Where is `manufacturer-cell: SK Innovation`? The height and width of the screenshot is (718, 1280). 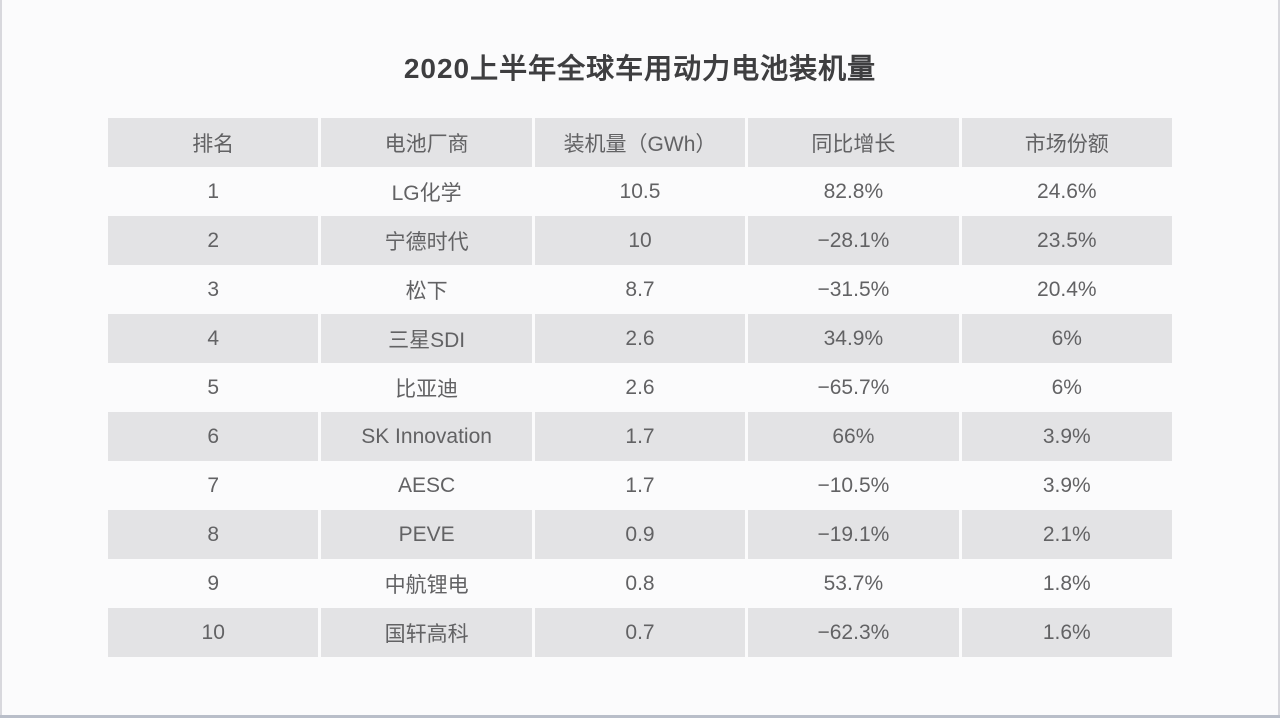 manufacturer-cell: SK Innovation is located at coordinates (426, 436).